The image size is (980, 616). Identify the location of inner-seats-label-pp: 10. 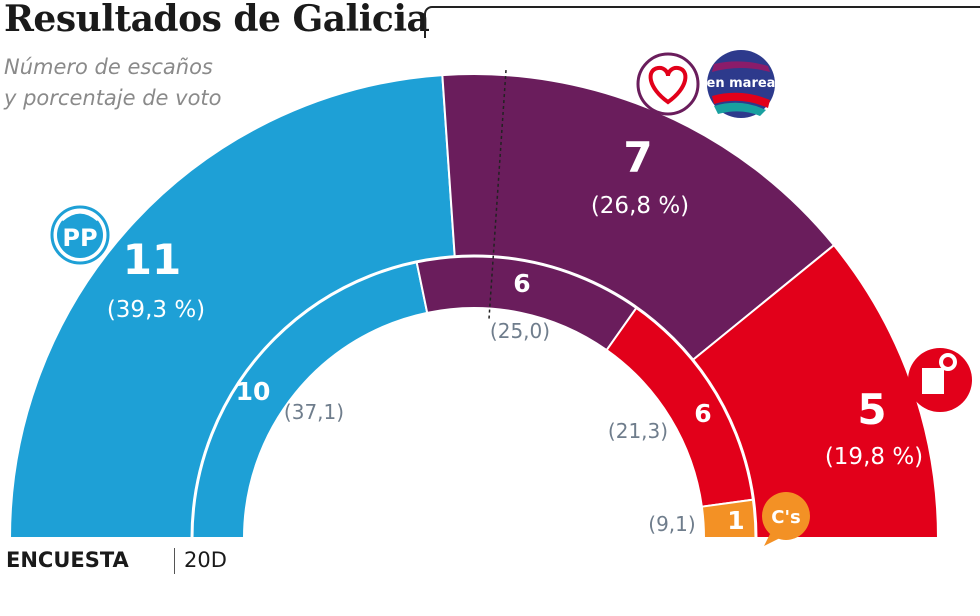
(253, 391).